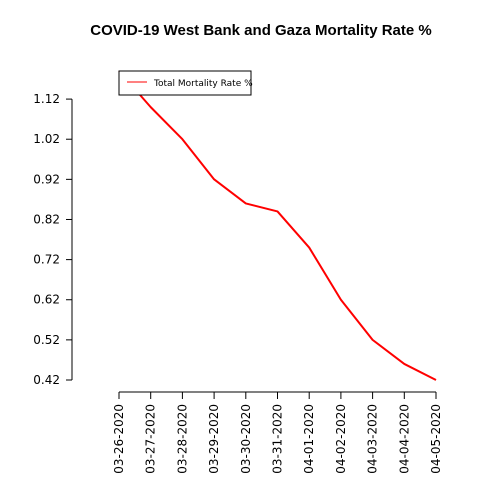  Describe the element at coordinates (203, 84) in the screenshot. I see `legend-label: Total Mortality Rate %` at that location.